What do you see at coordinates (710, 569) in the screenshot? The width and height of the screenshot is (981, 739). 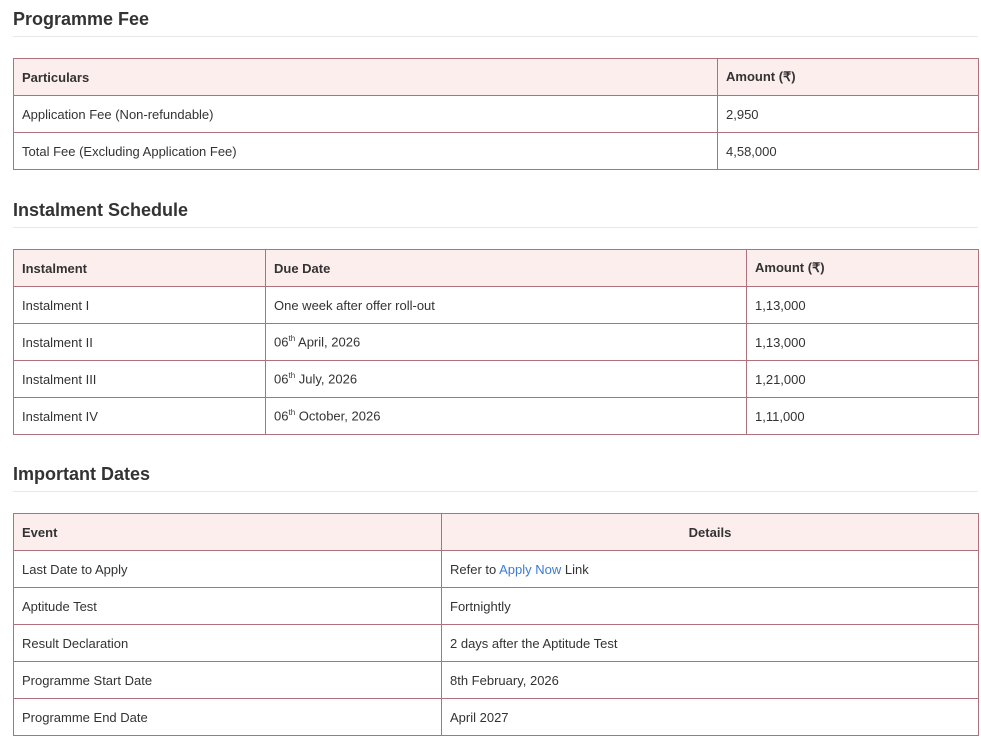 I see `cell: Refer to Apply Now Link` at bounding box center [710, 569].